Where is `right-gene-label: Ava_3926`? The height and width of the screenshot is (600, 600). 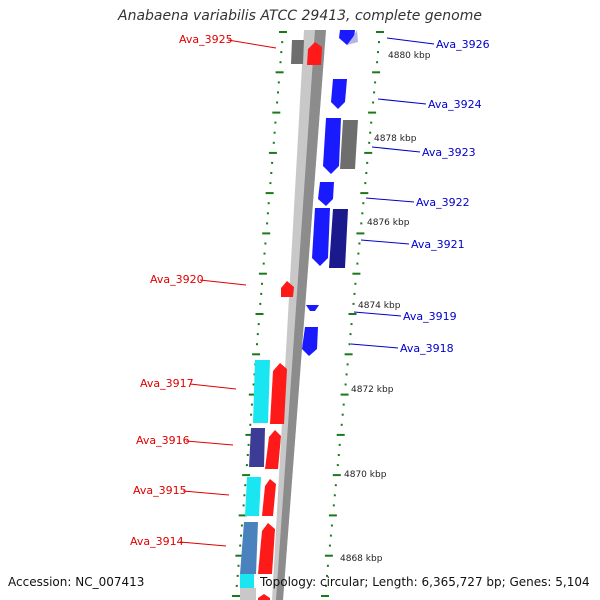 right-gene-label: Ava_3926 is located at coordinates (463, 44).